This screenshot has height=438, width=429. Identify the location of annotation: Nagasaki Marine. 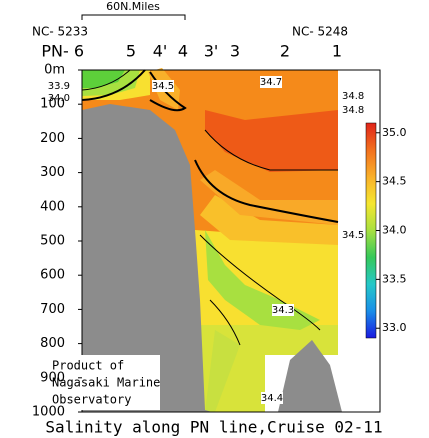
(106, 383).